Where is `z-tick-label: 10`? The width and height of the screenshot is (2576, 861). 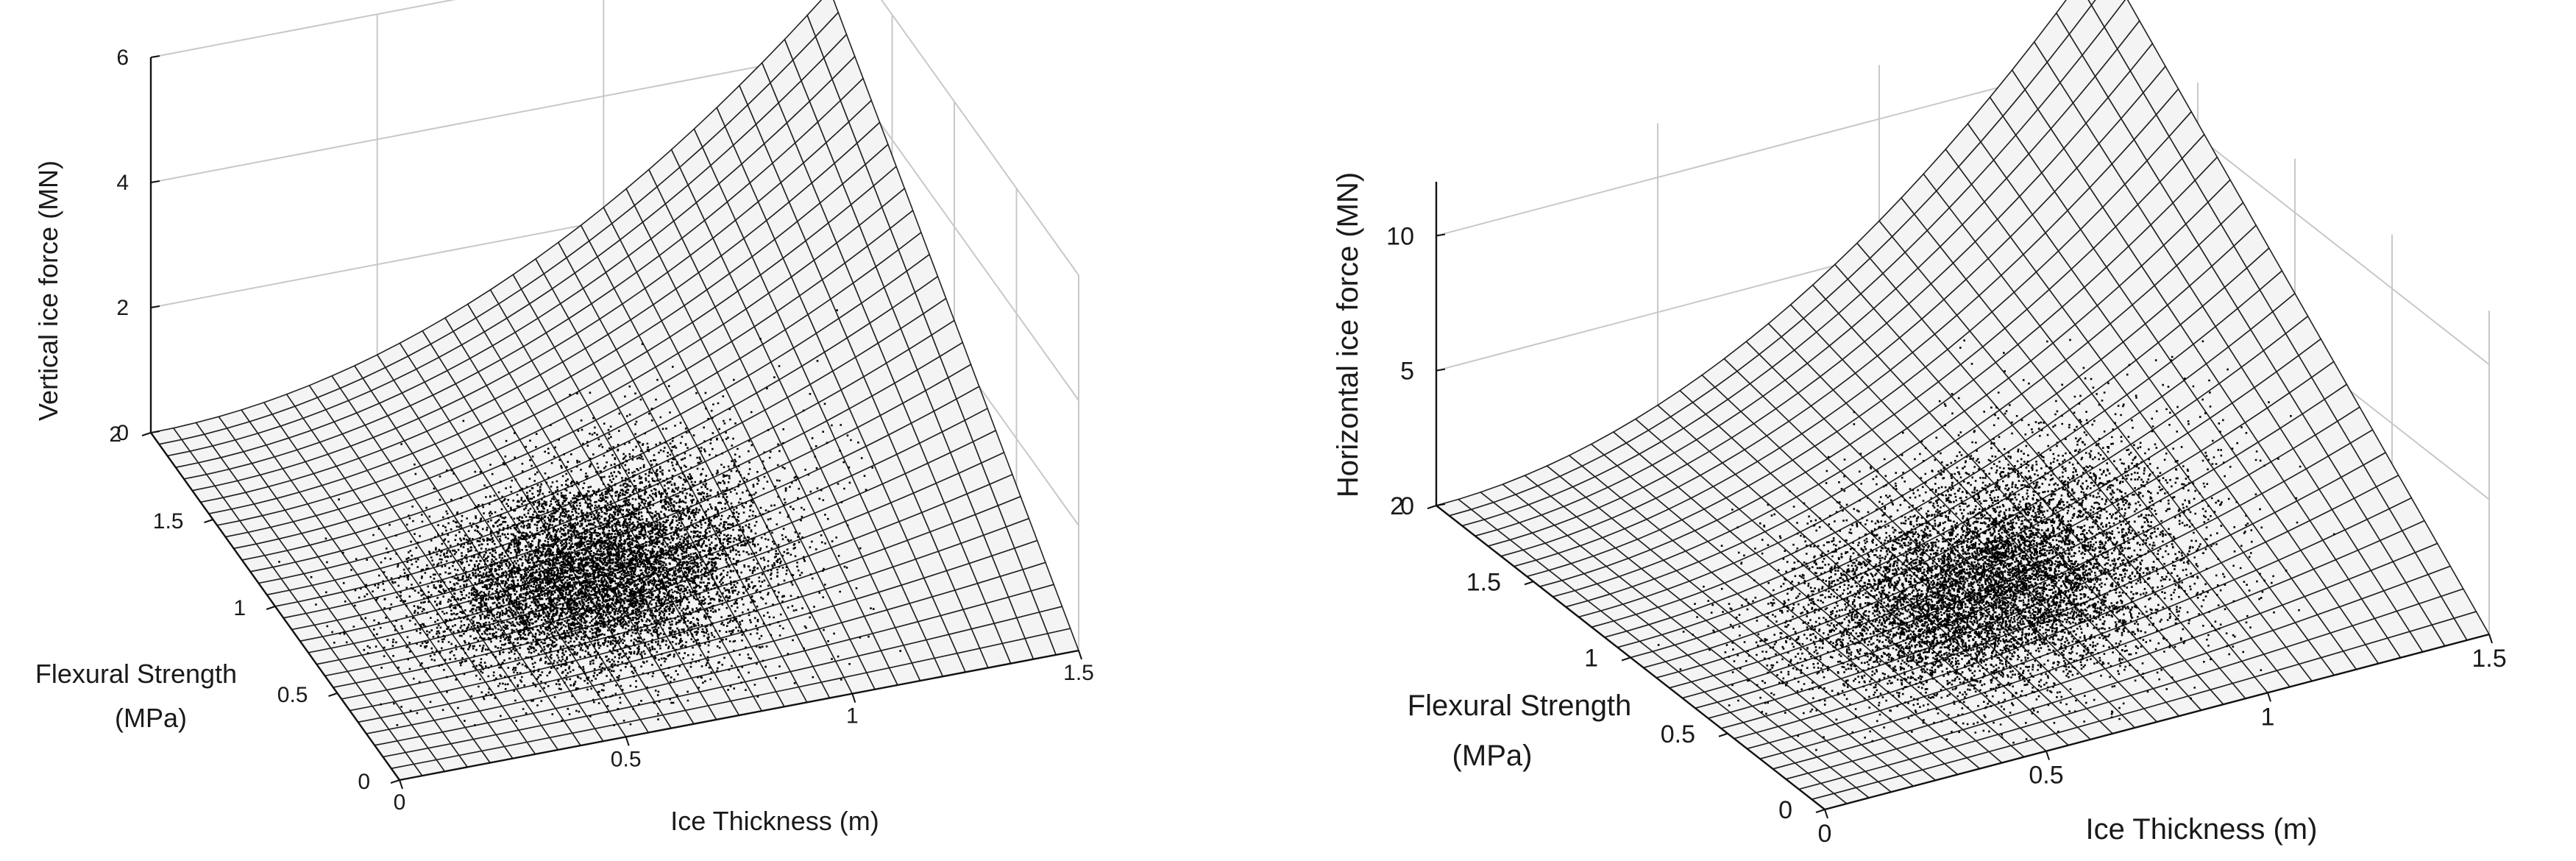 z-tick-label: 10 is located at coordinates (1400, 236).